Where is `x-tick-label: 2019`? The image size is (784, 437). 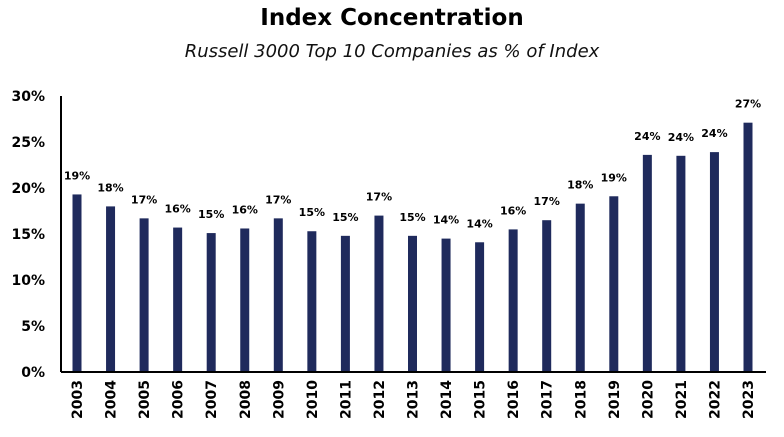 x-tick-label: 2019 is located at coordinates (615, 399).